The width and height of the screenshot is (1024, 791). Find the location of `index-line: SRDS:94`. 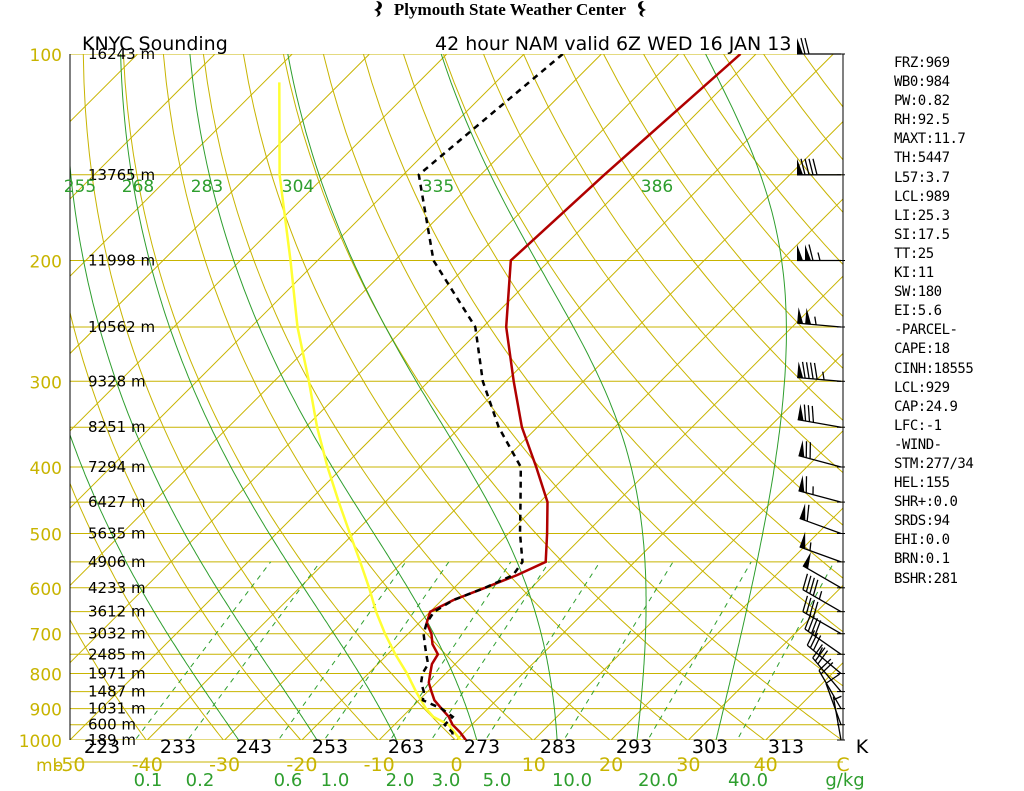

index-line: SRDS:94 is located at coordinates (922, 521).